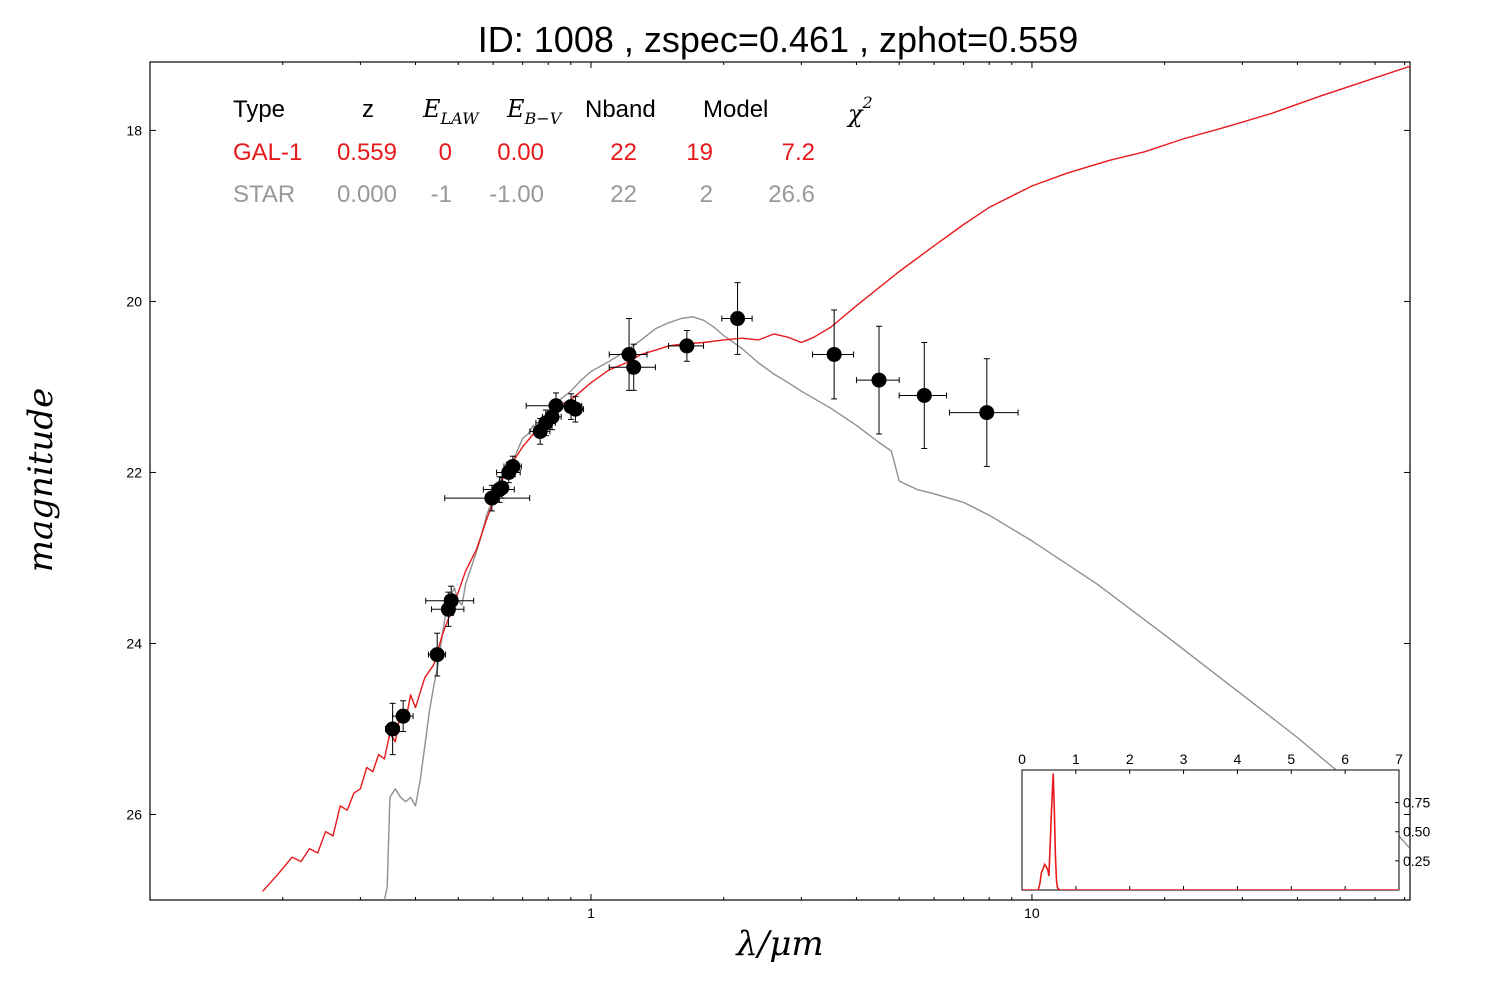 The height and width of the screenshot is (1000, 1500). What do you see at coordinates (264, 194) in the screenshot?
I see `table-cell-type: STAR` at bounding box center [264, 194].